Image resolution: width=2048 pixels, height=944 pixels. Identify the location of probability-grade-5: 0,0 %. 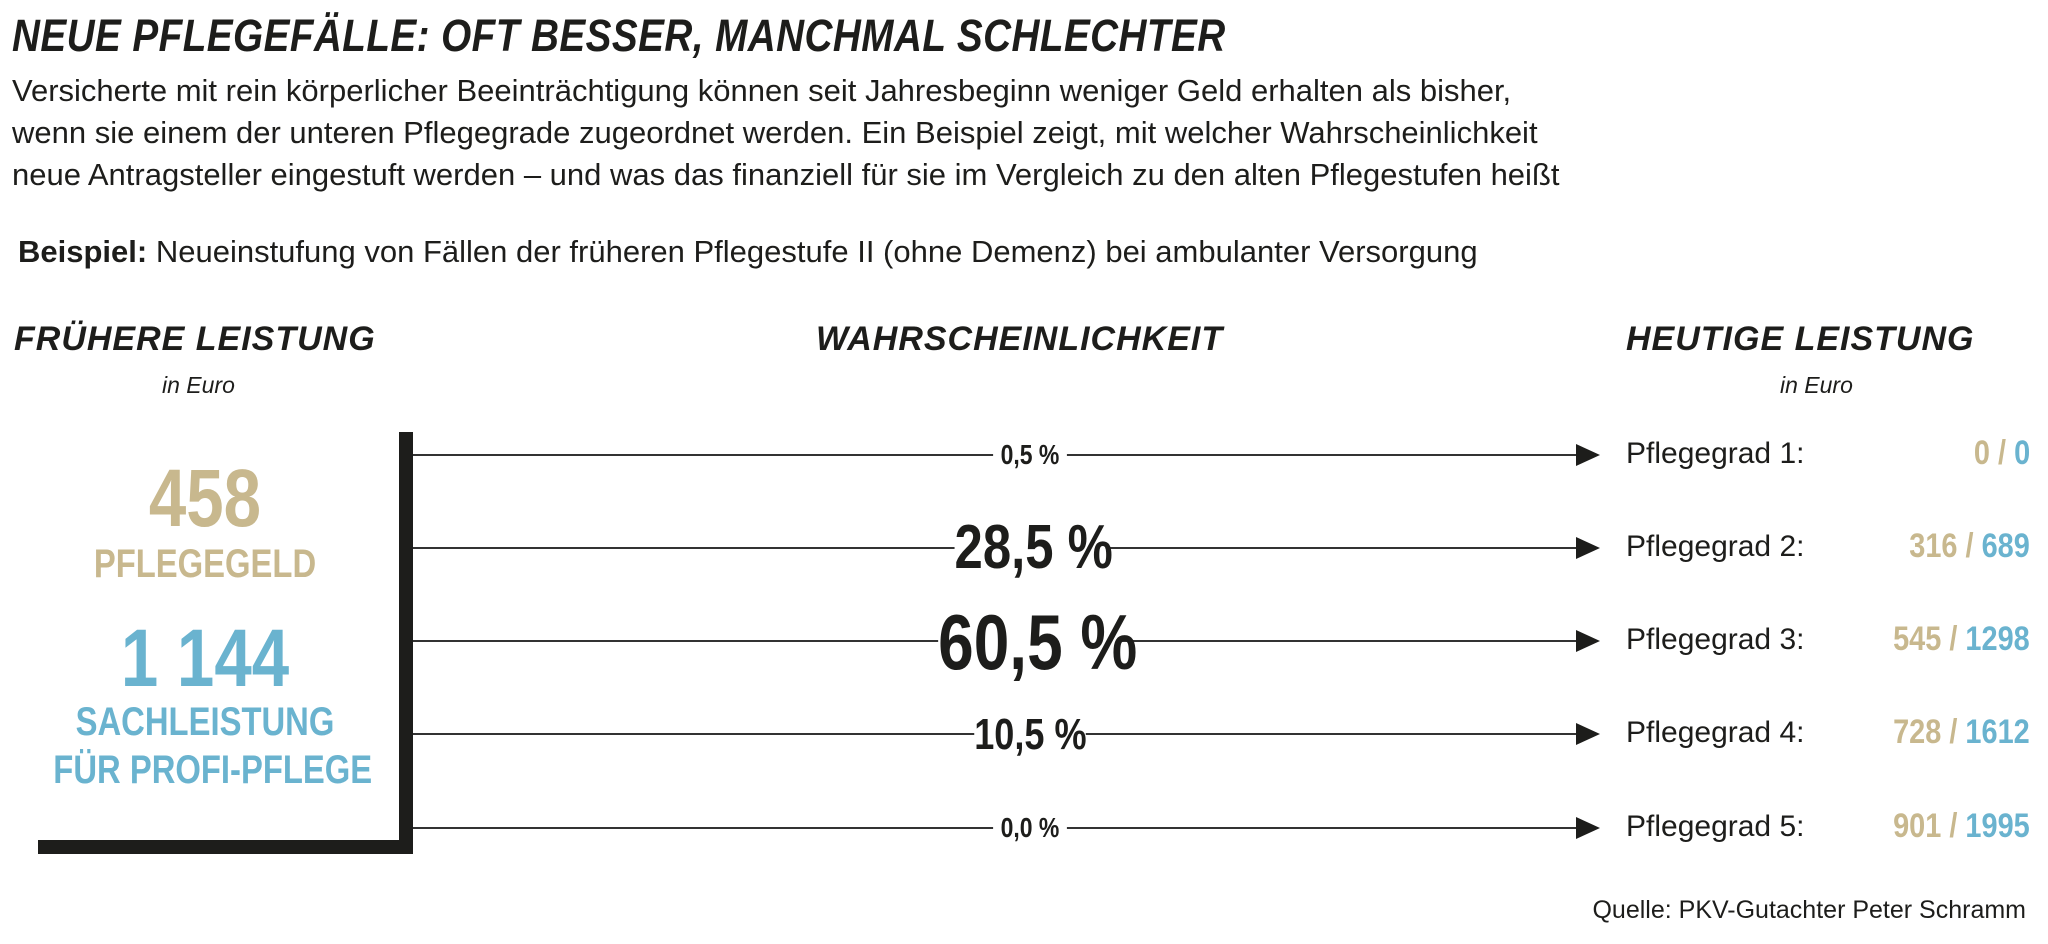
(1030, 828).